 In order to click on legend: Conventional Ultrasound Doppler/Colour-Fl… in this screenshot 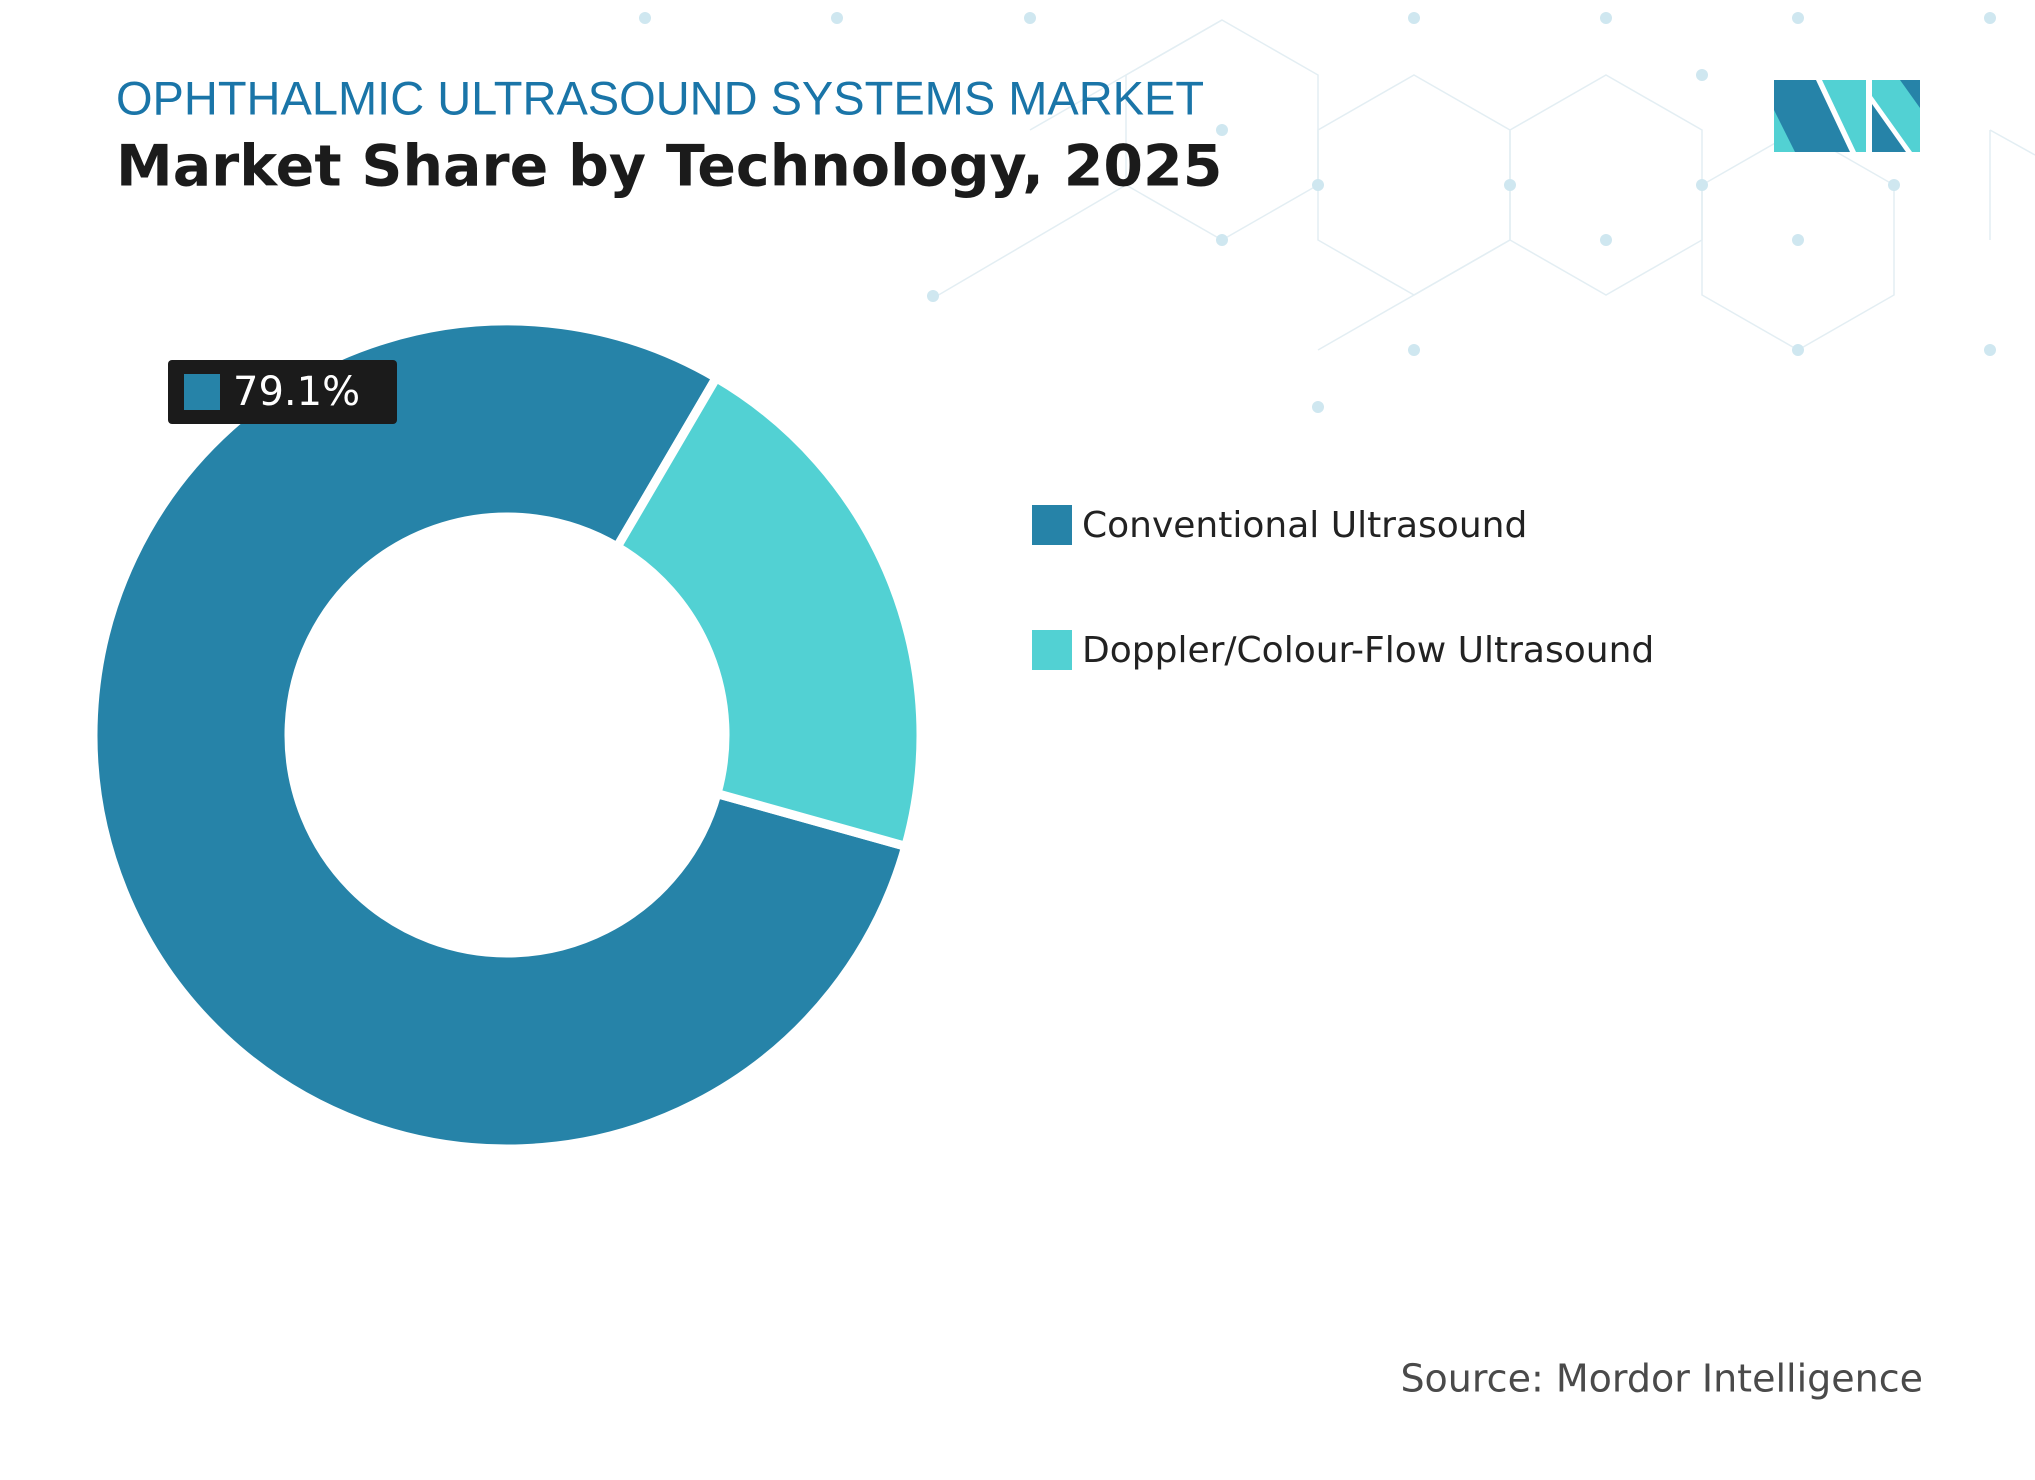, I will do `click(1343, 588)`.